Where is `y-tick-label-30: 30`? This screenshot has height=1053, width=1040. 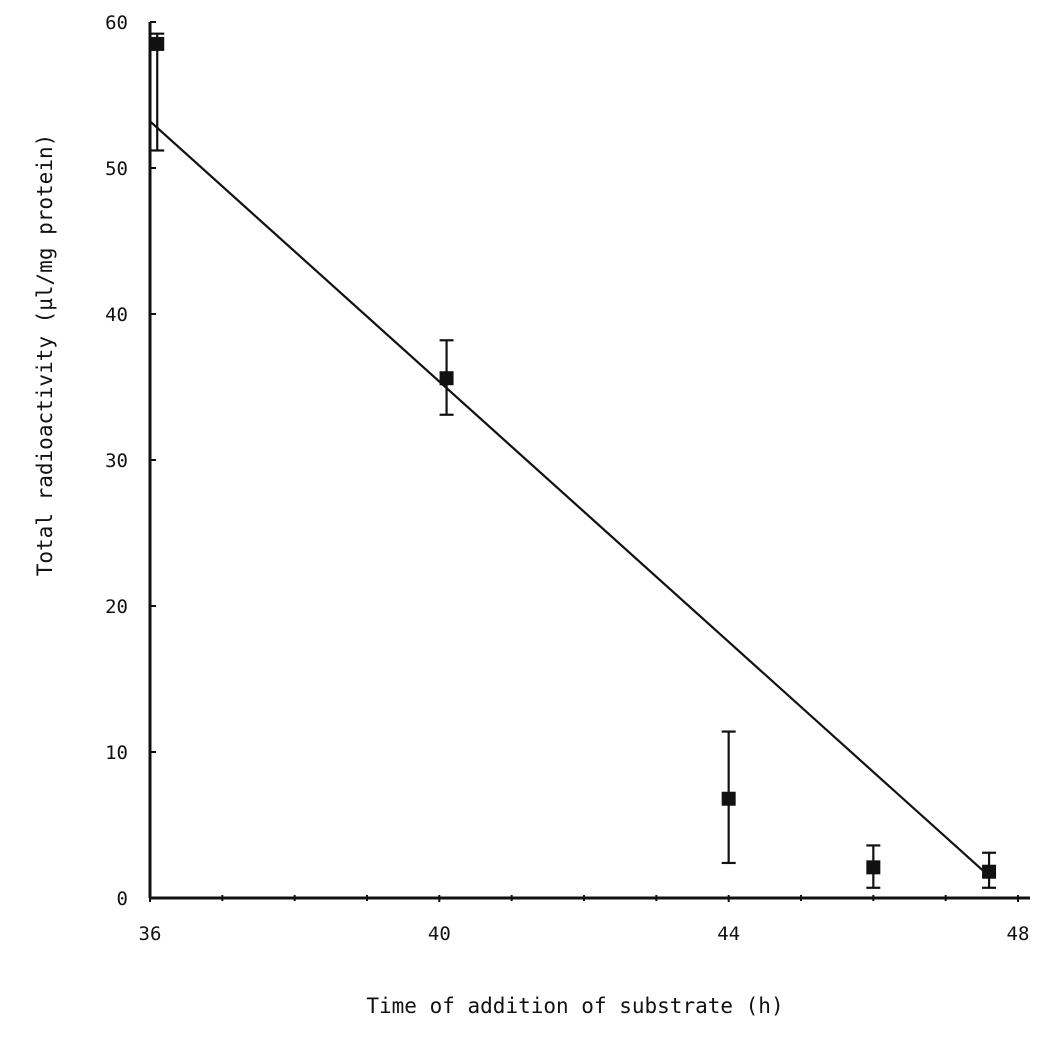 y-tick-label-30: 30 is located at coordinates (116, 461).